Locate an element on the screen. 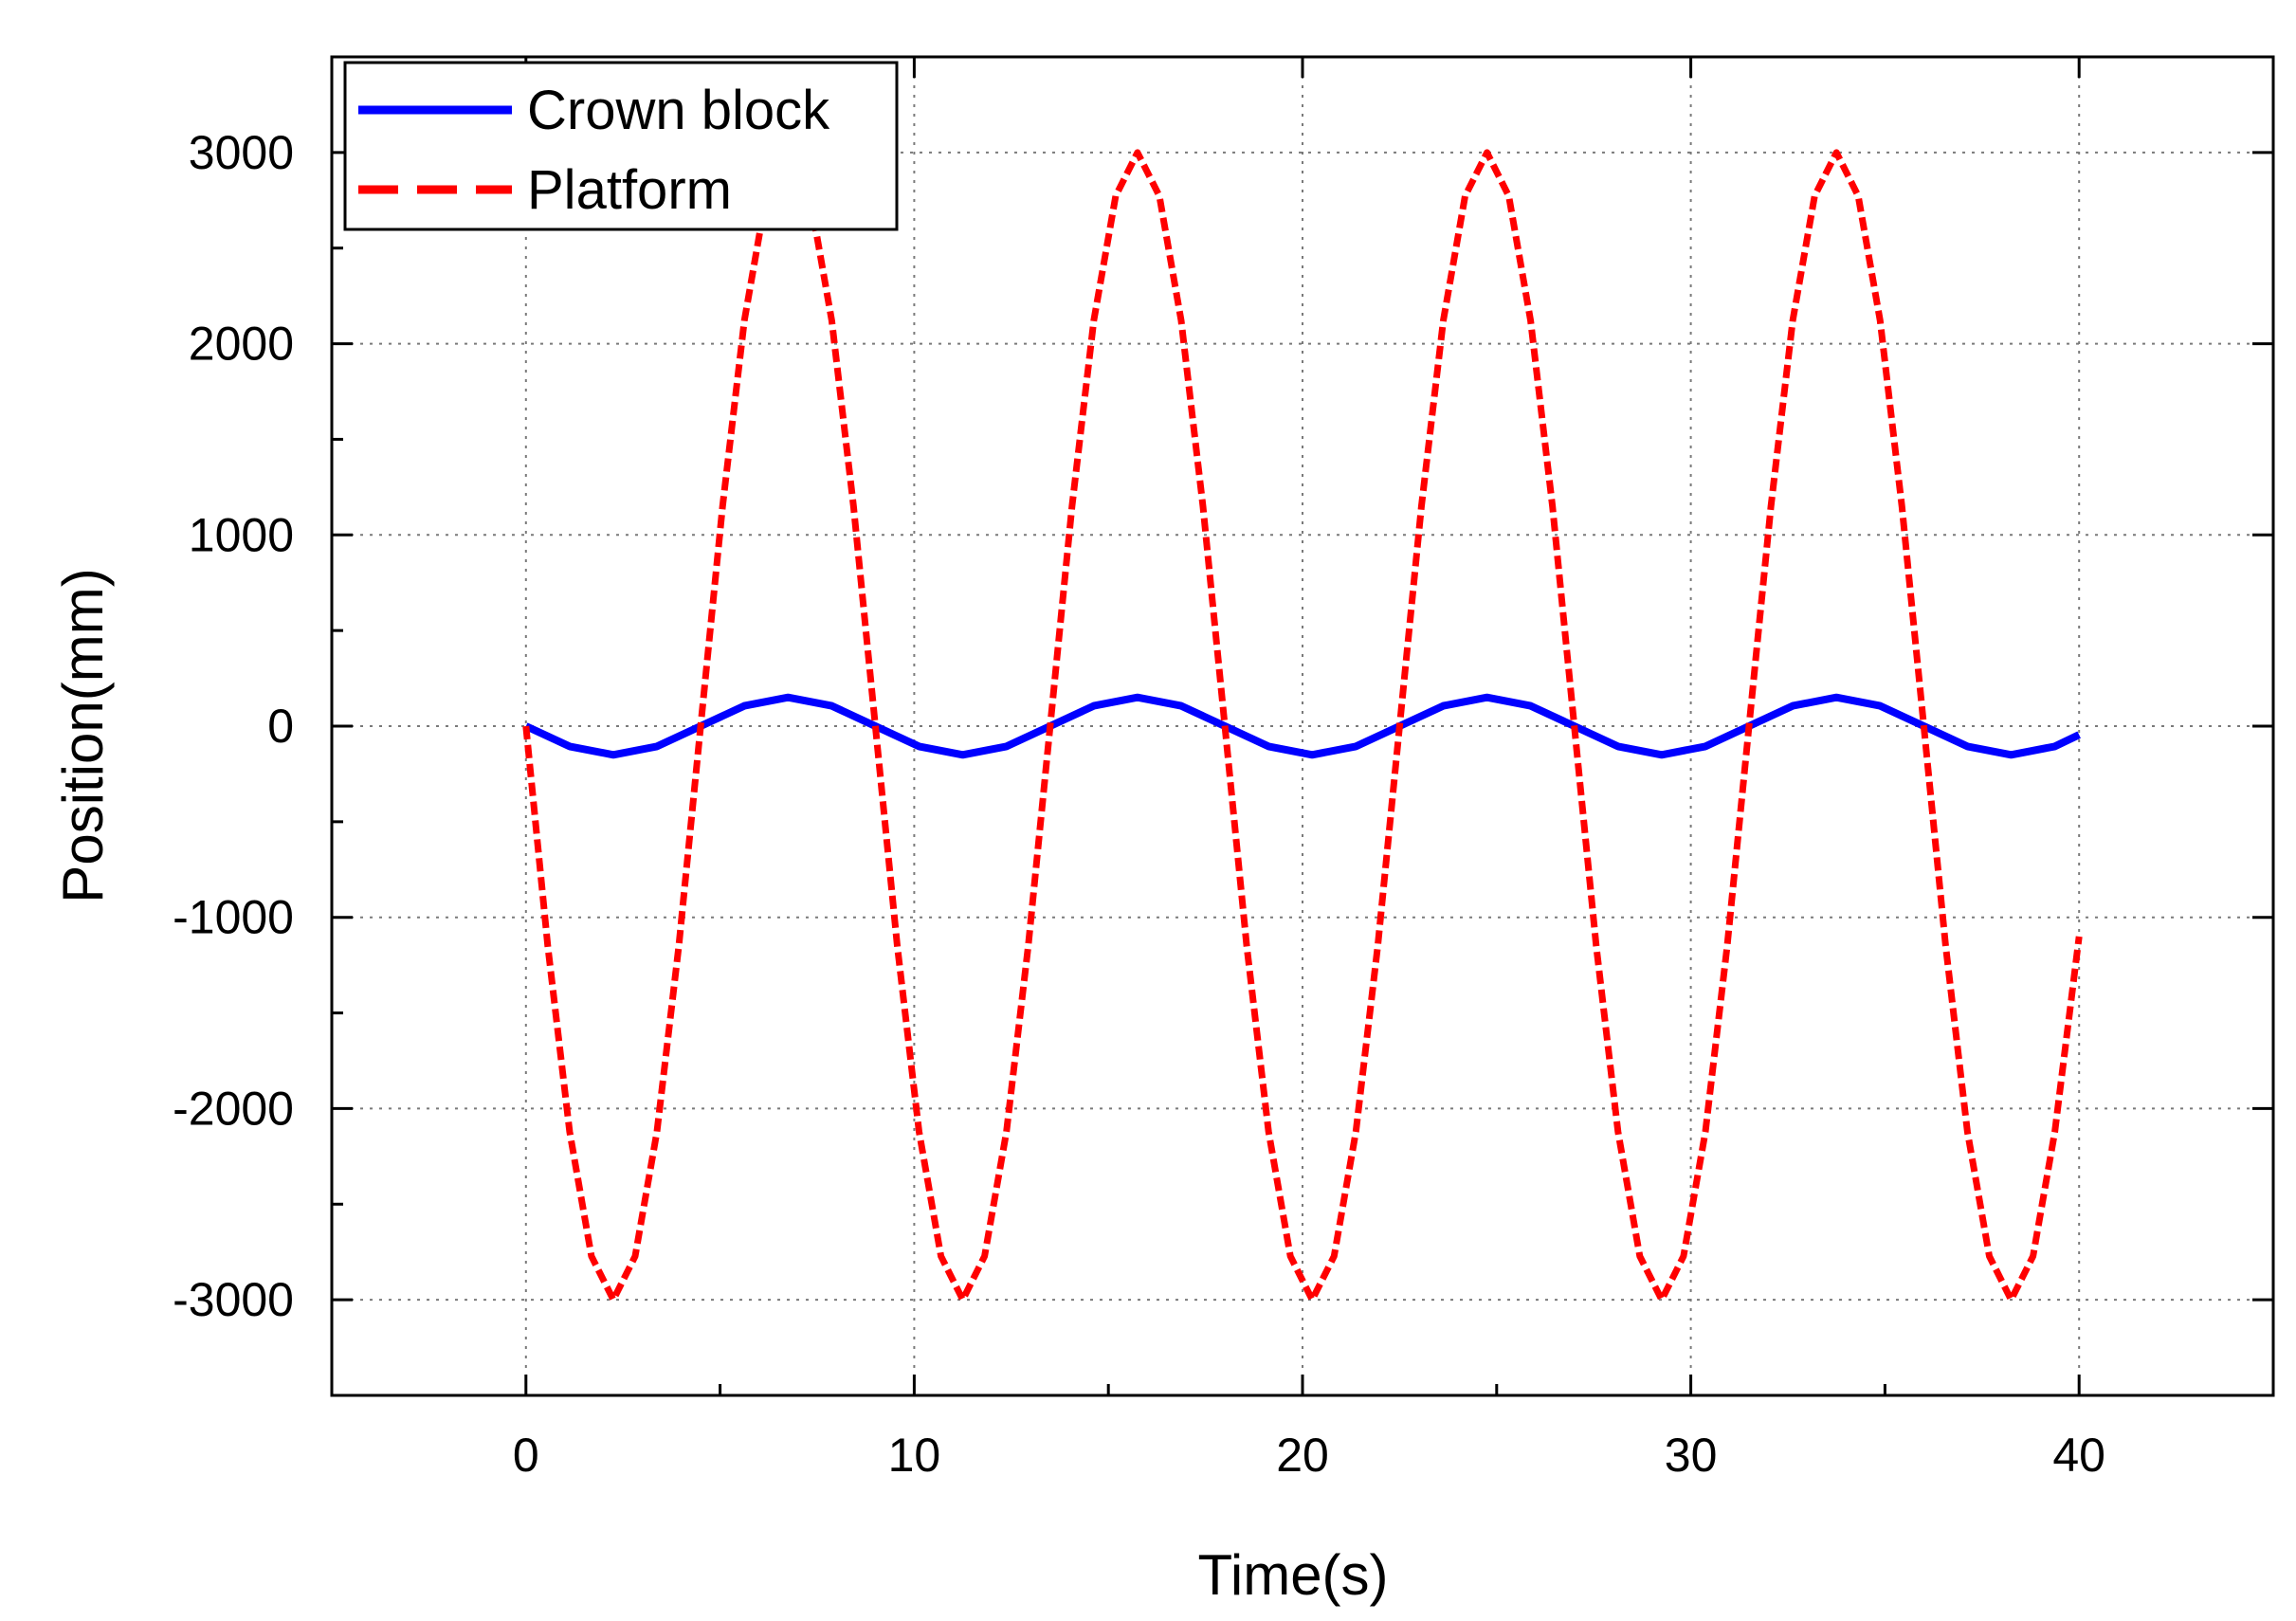  x-axis-title: Time(s) is located at coordinates (1292, 1575).